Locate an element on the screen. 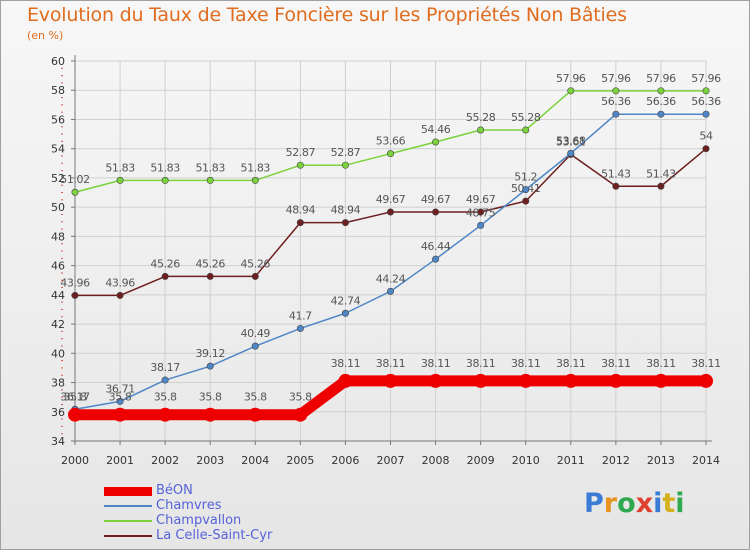  x-tick-label: 2001 is located at coordinates (120, 460).